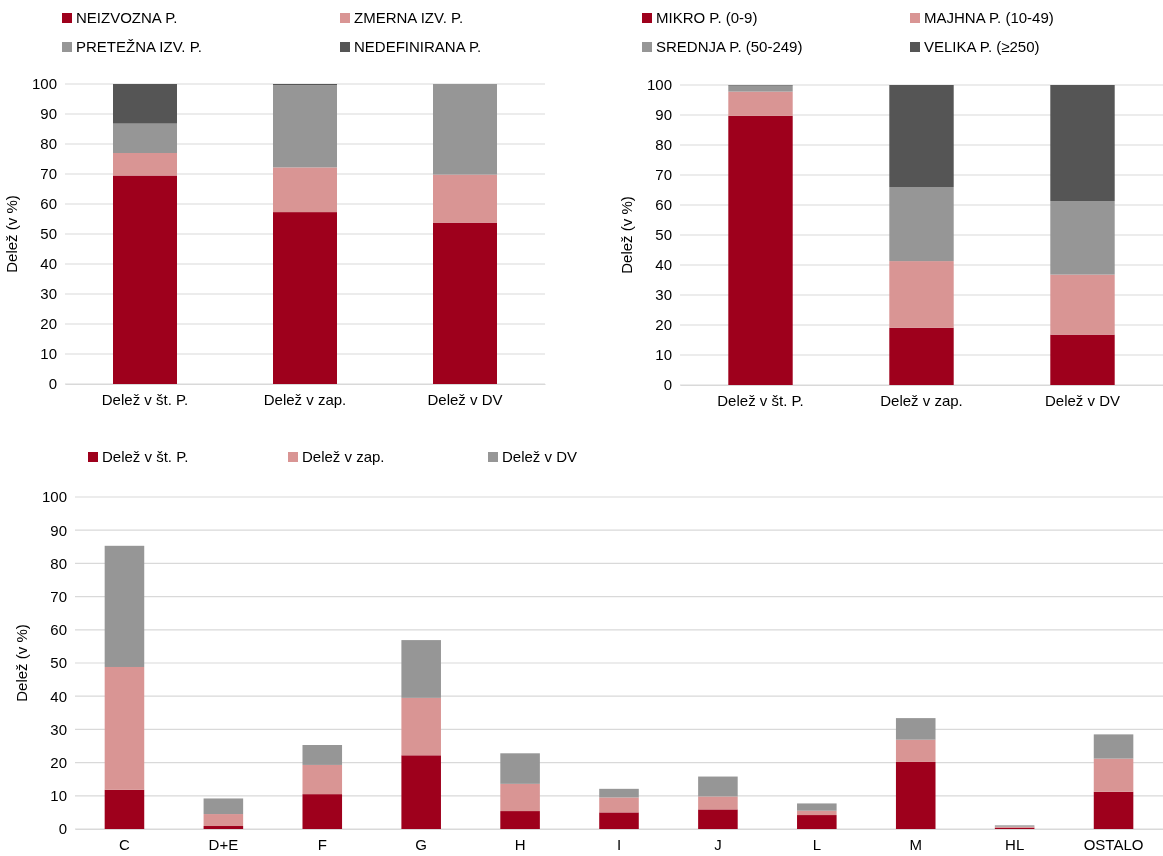 The width and height of the screenshot is (1163, 856). I want to click on y-axis-title: Delež (v %), so click(626, 235).